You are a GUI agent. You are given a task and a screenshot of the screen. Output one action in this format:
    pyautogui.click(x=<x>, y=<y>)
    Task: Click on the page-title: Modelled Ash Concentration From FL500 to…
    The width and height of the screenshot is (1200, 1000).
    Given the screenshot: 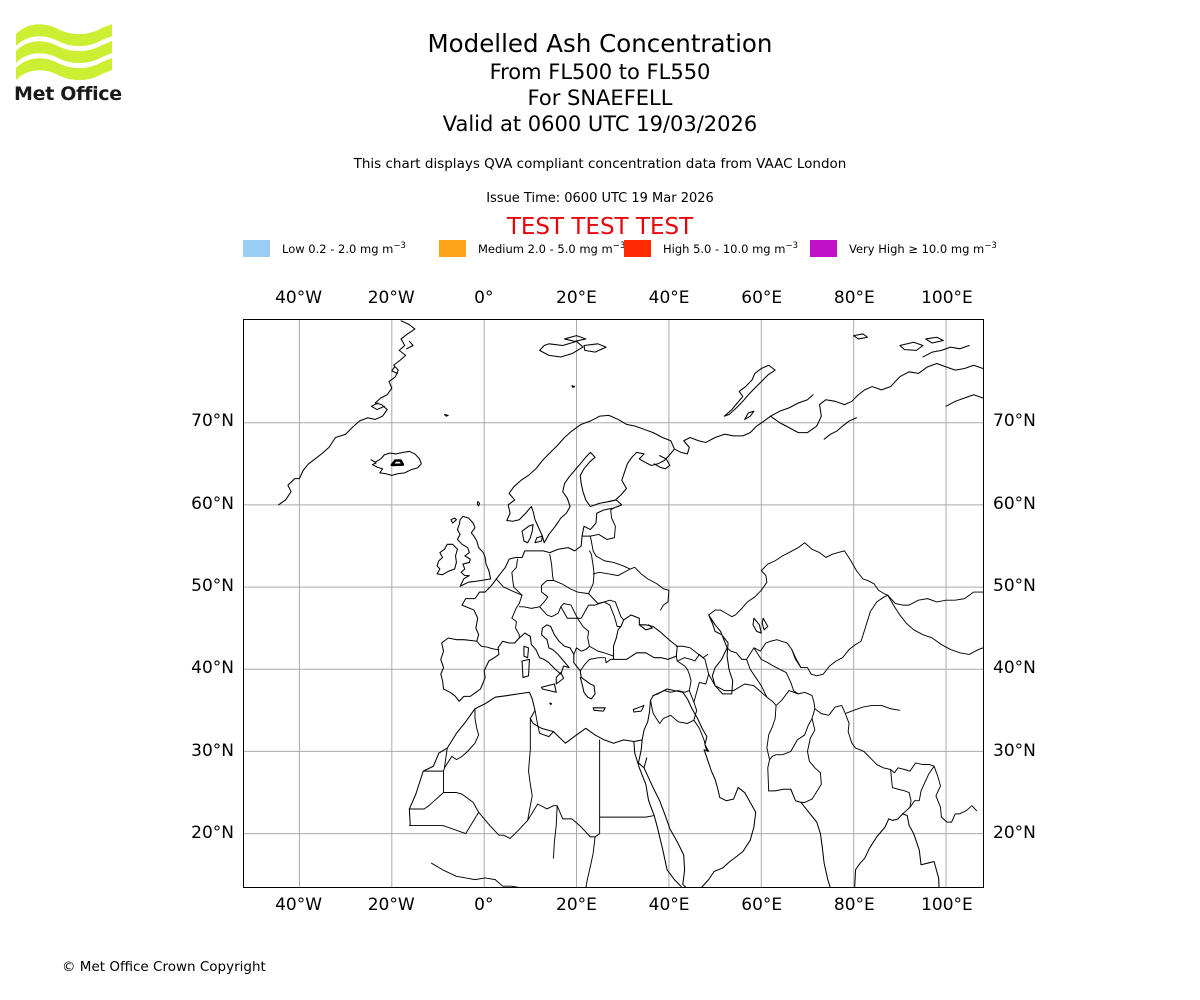 What is the action you would take?
    pyautogui.click(x=600, y=82)
    